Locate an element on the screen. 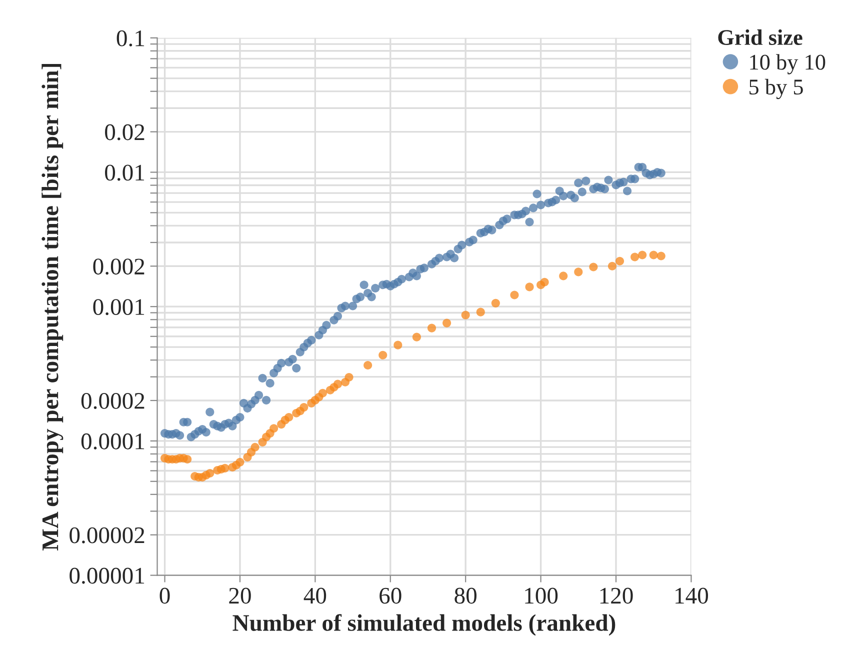 Image resolution: width=864 pixels, height=653 pixels. y-tick-label: 0.002 is located at coordinates (118, 266).